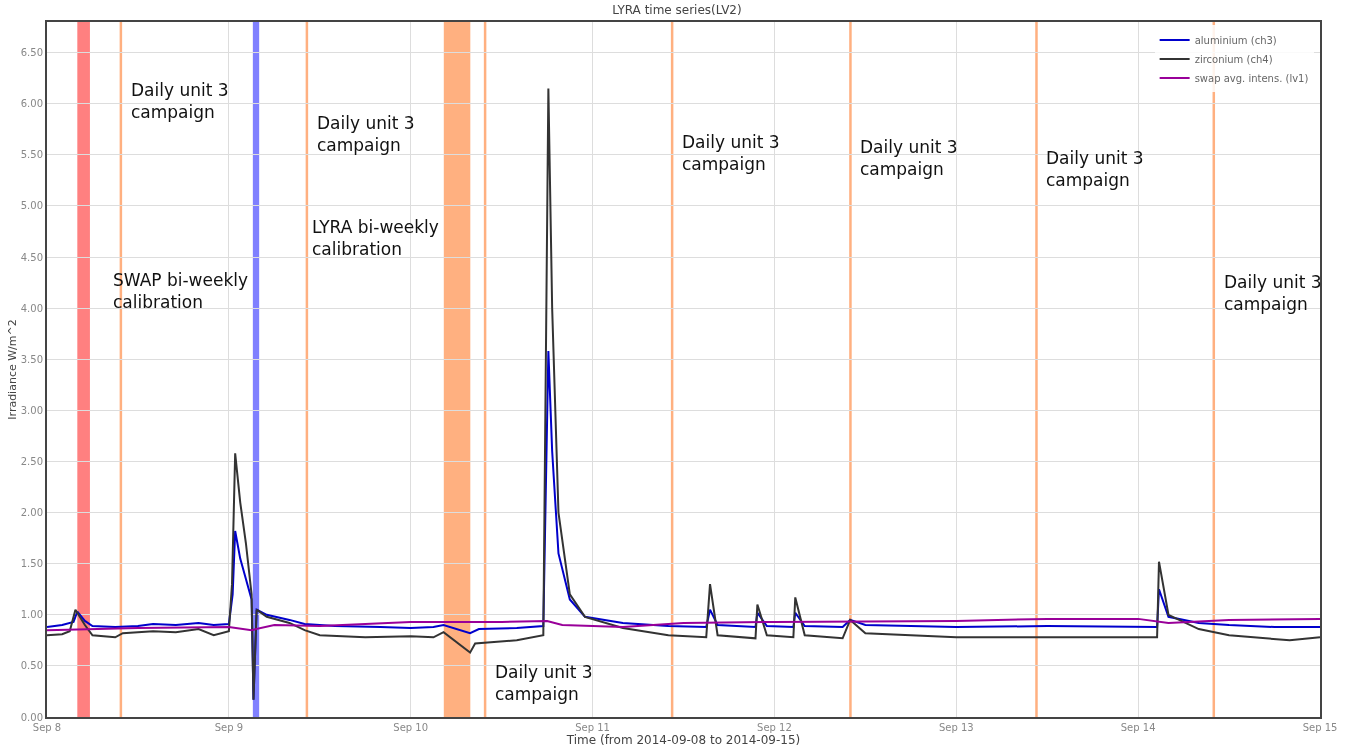 This screenshot has width=1354, height=750. I want to click on line-series, so click(683, 624).